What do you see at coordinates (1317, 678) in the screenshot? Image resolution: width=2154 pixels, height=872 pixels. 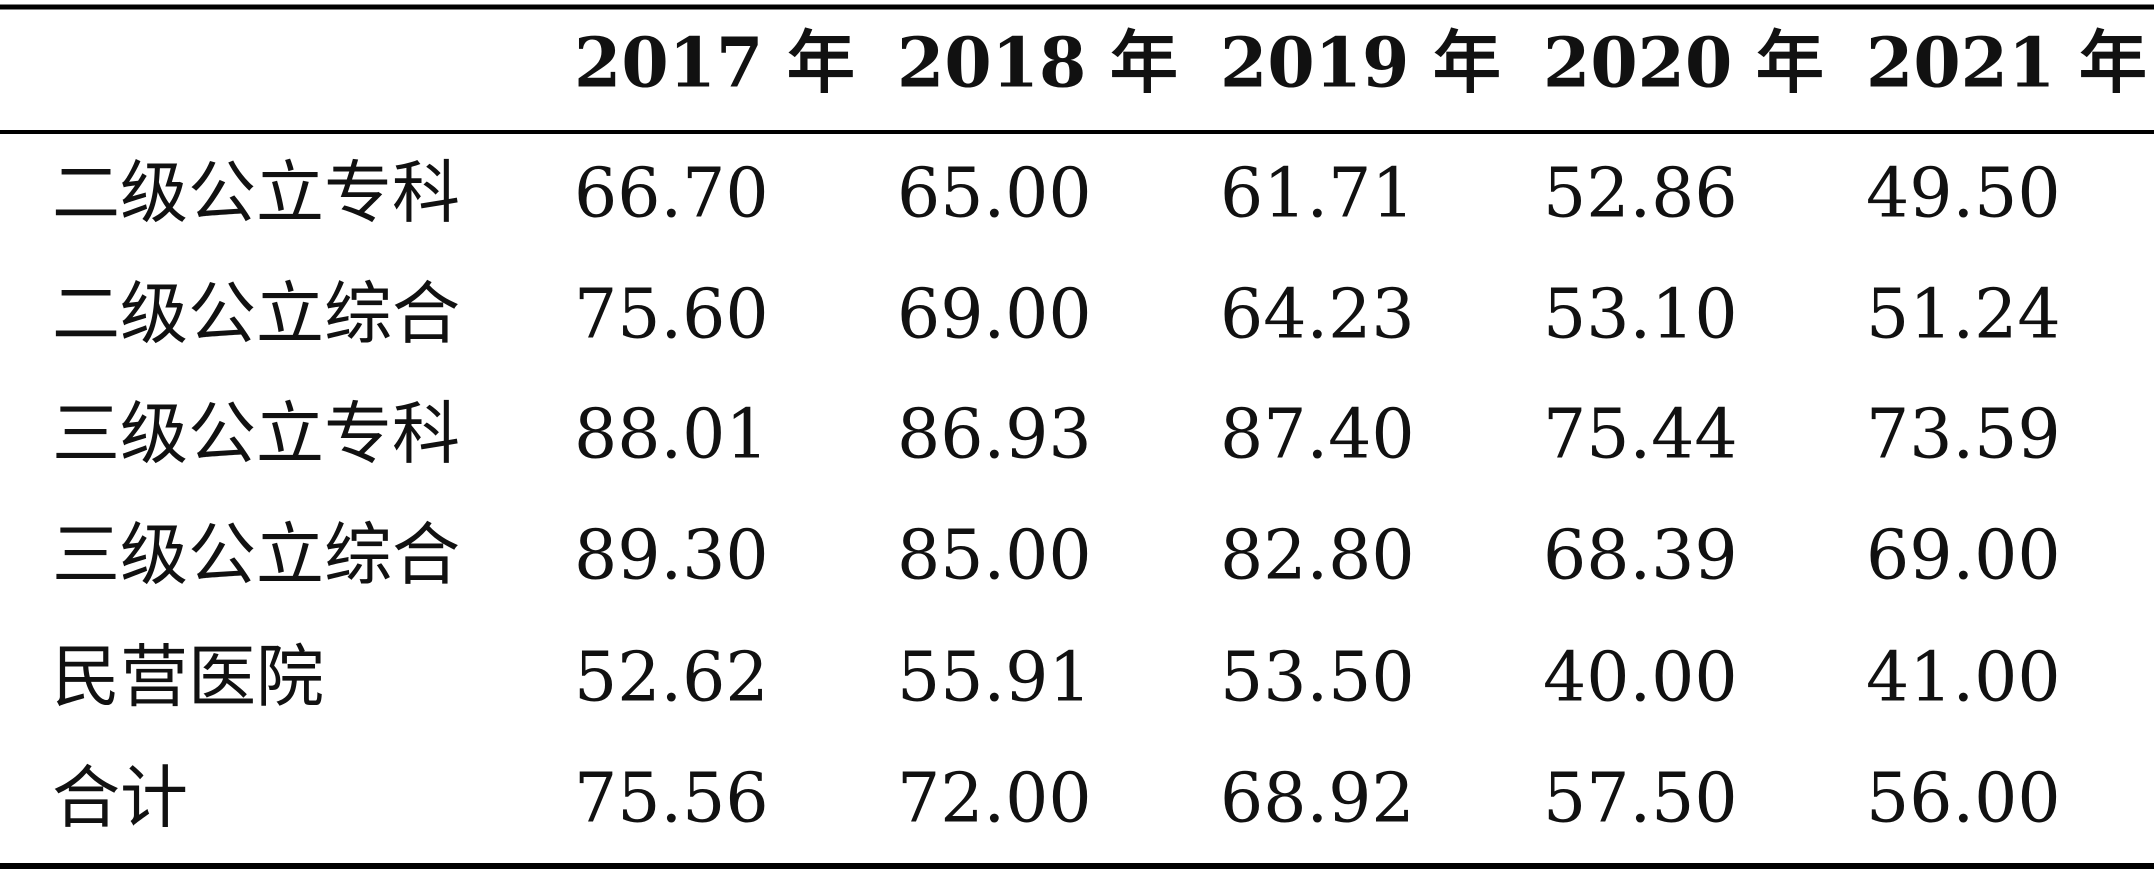 I see `cell-value: 53.50` at bounding box center [1317, 678].